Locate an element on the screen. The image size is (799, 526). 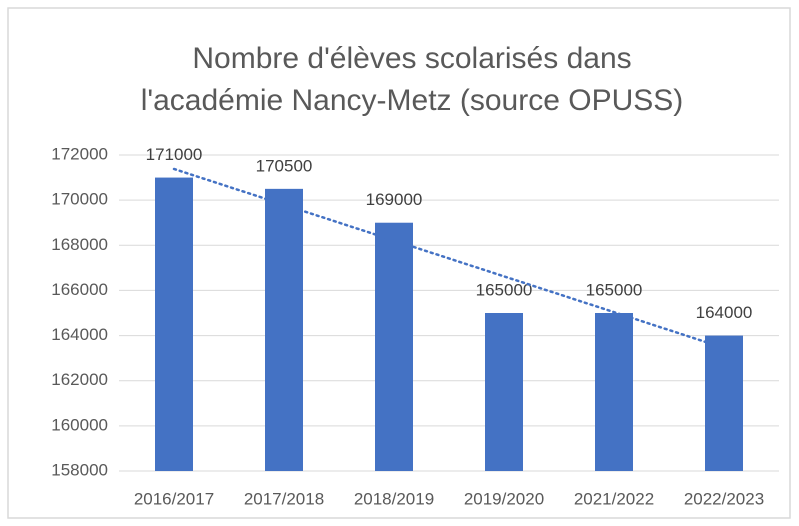
x-tick-label: 2019/2020 is located at coordinates (504, 498).